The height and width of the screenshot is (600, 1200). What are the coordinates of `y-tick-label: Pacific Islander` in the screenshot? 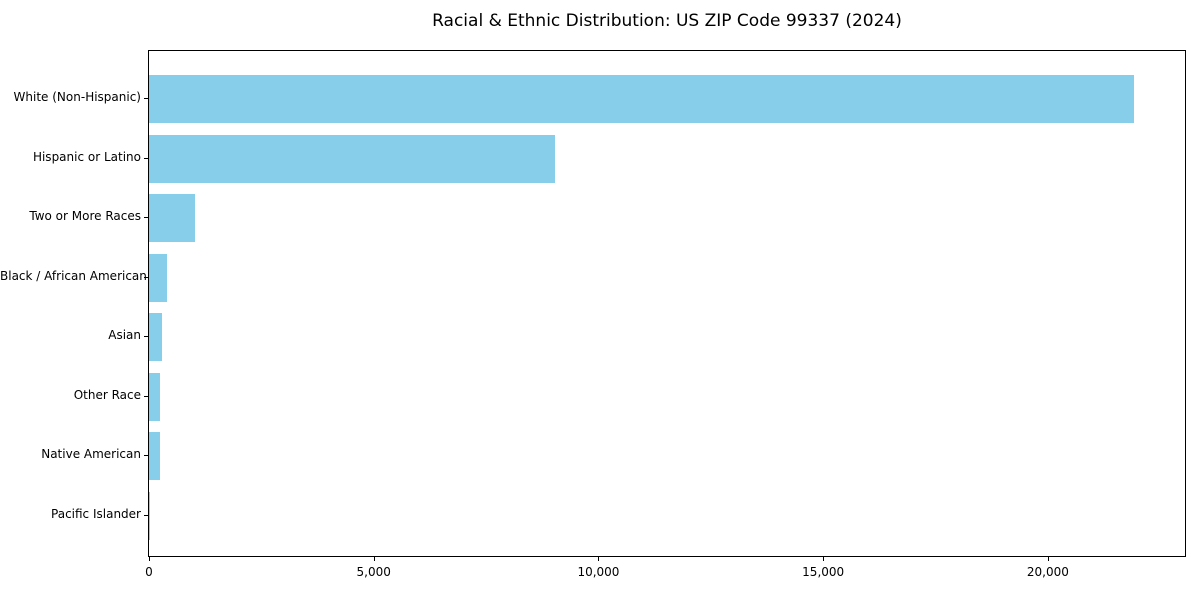 It's located at (96, 513).